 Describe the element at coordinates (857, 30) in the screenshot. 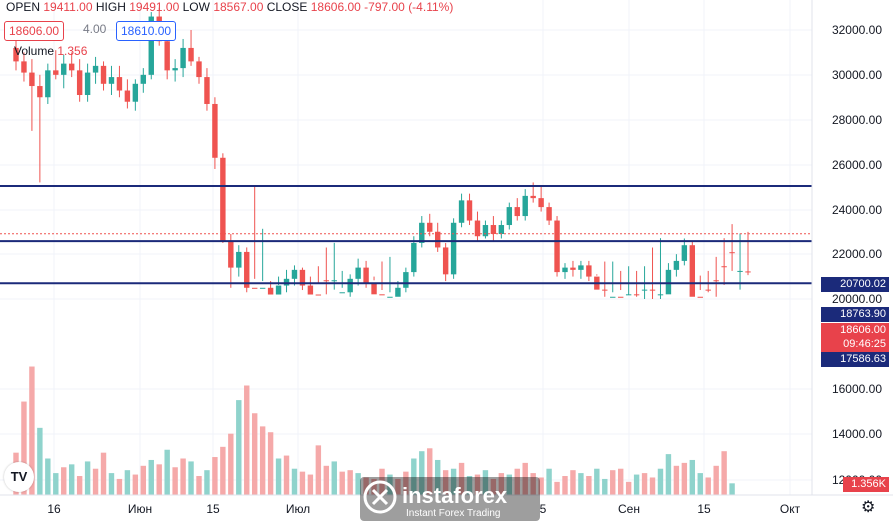

I see `y-tick-label: 32000.00` at that location.